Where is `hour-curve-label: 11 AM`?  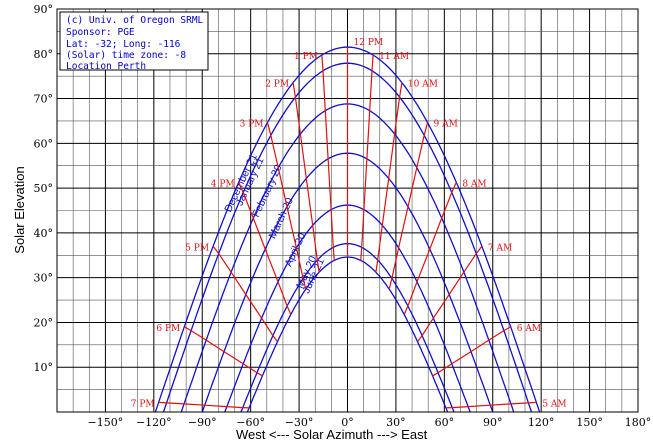
hour-curve-label: 11 AM is located at coordinates (394, 57).